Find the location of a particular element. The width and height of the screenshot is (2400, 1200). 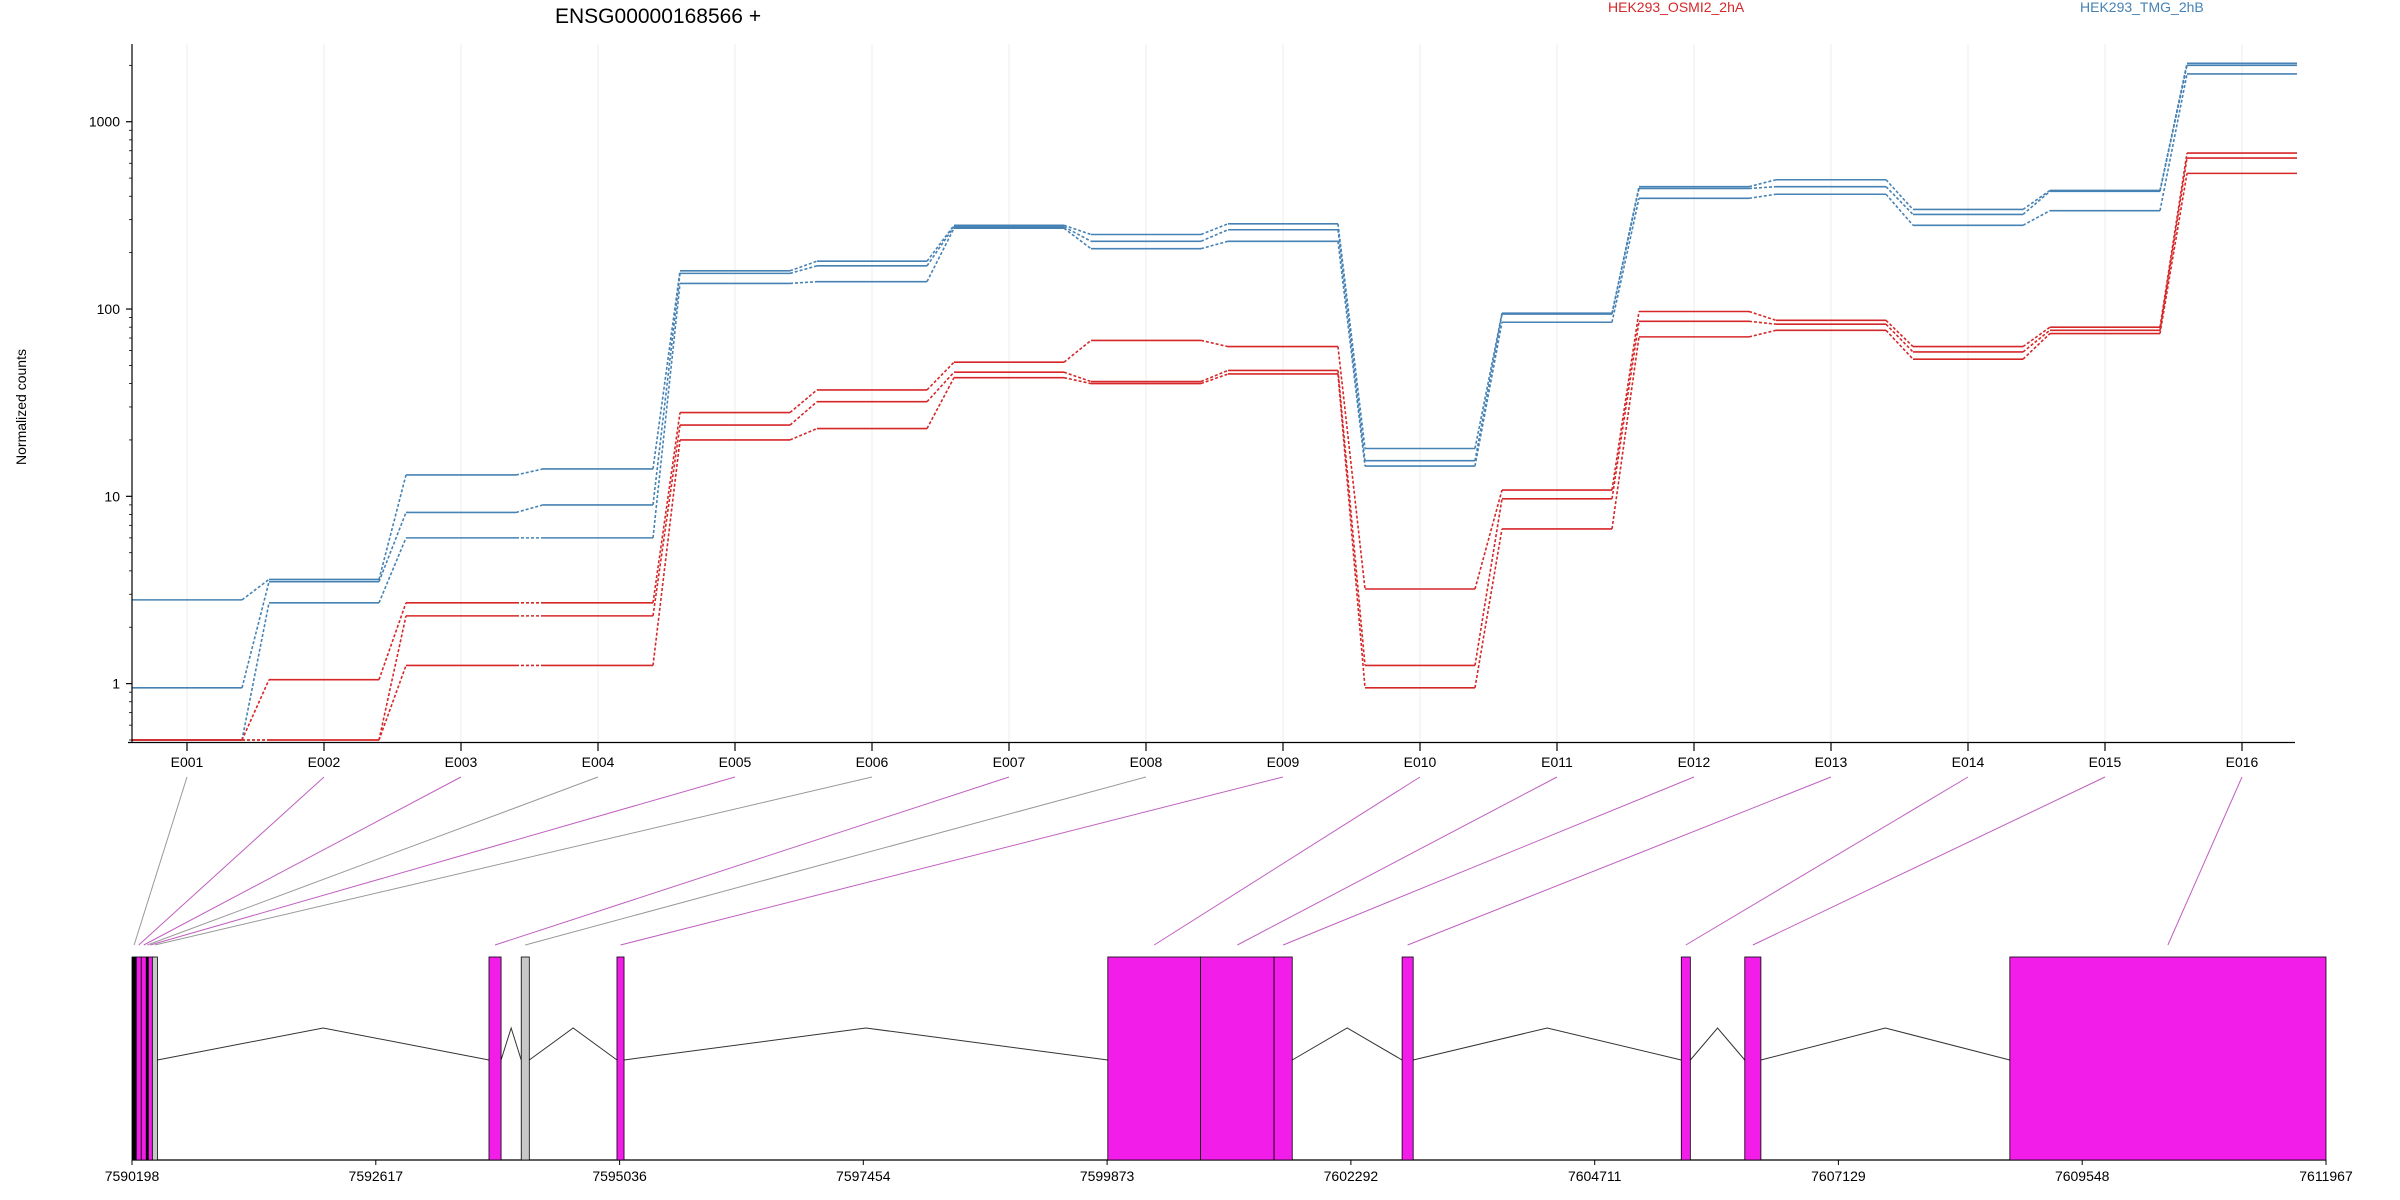

x-tick-label: E014 is located at coordinates (1968, 762).